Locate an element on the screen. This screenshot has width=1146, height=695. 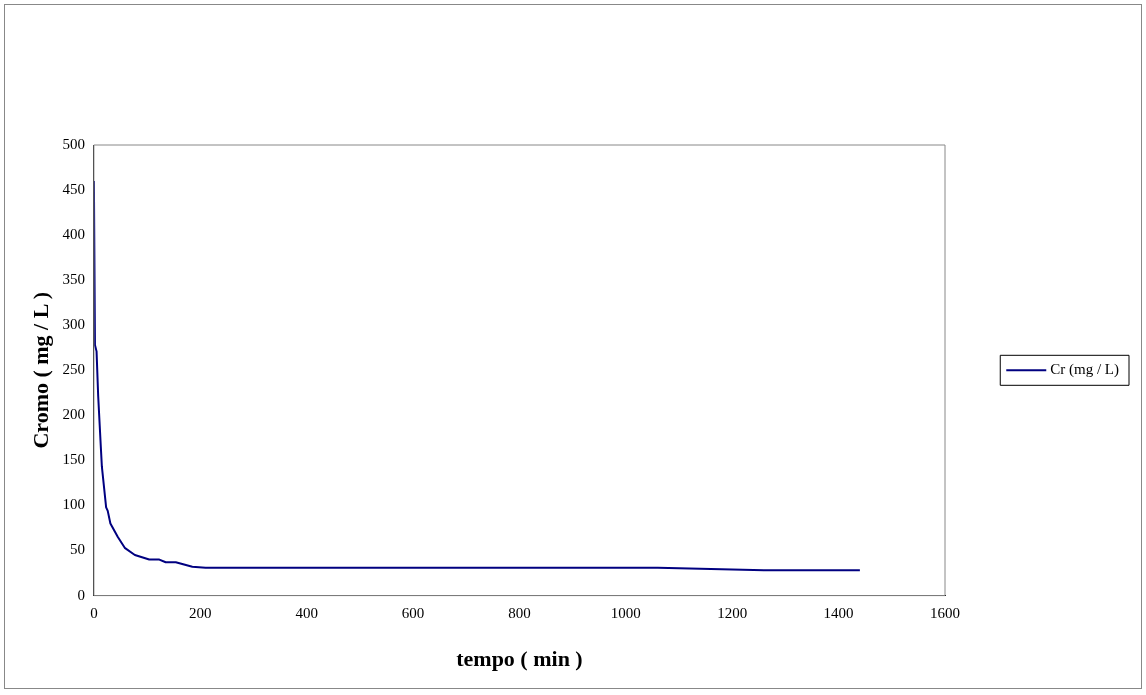
x-tick-label: 1600 is located at coordinates (945, 612).